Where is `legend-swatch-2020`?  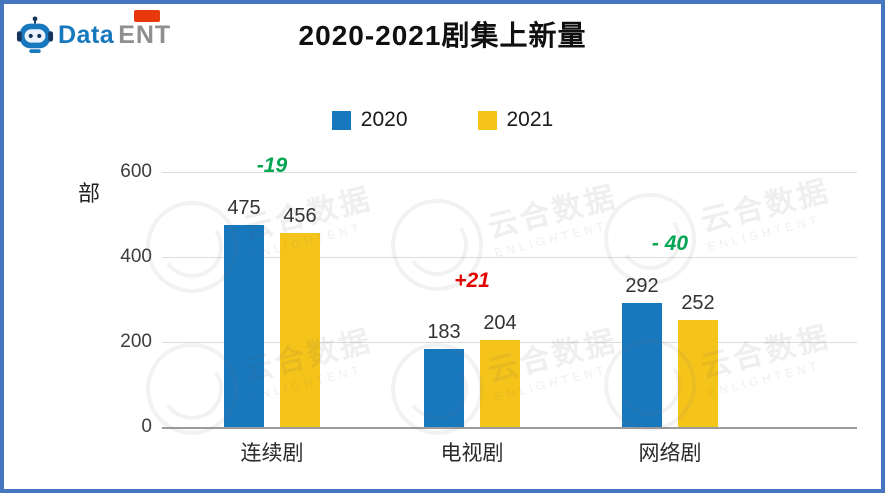 legend-swatch-2020 is located at coordinates (341, 120).